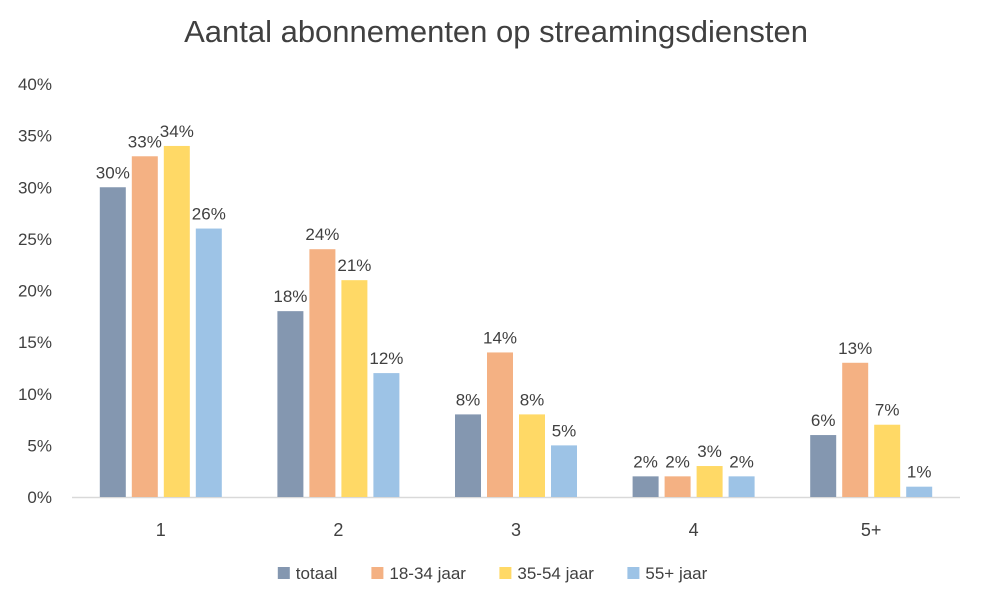 This screenshot has height=601, width=992. Describe the element at coordinates (709, 451) in the screenshot. I see `data-label: 3%` at that location.